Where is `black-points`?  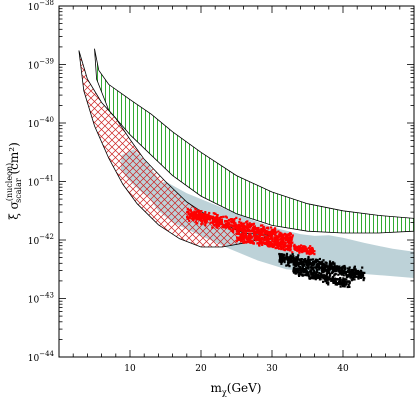 black-points is located at coordinates (322, 270).